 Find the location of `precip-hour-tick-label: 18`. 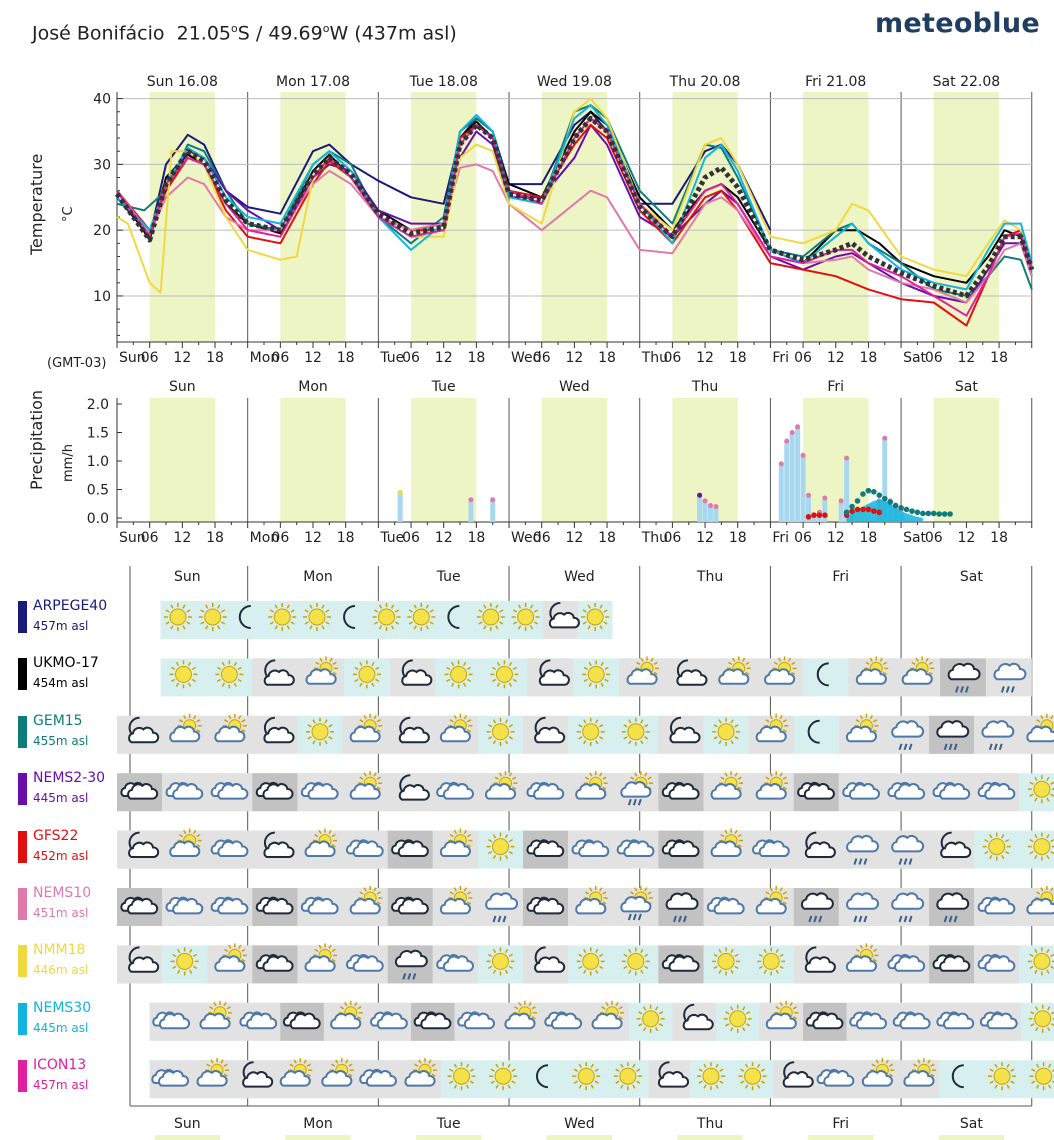

precip-hour-tick-label: 18 is located at coordinates (868, 538).